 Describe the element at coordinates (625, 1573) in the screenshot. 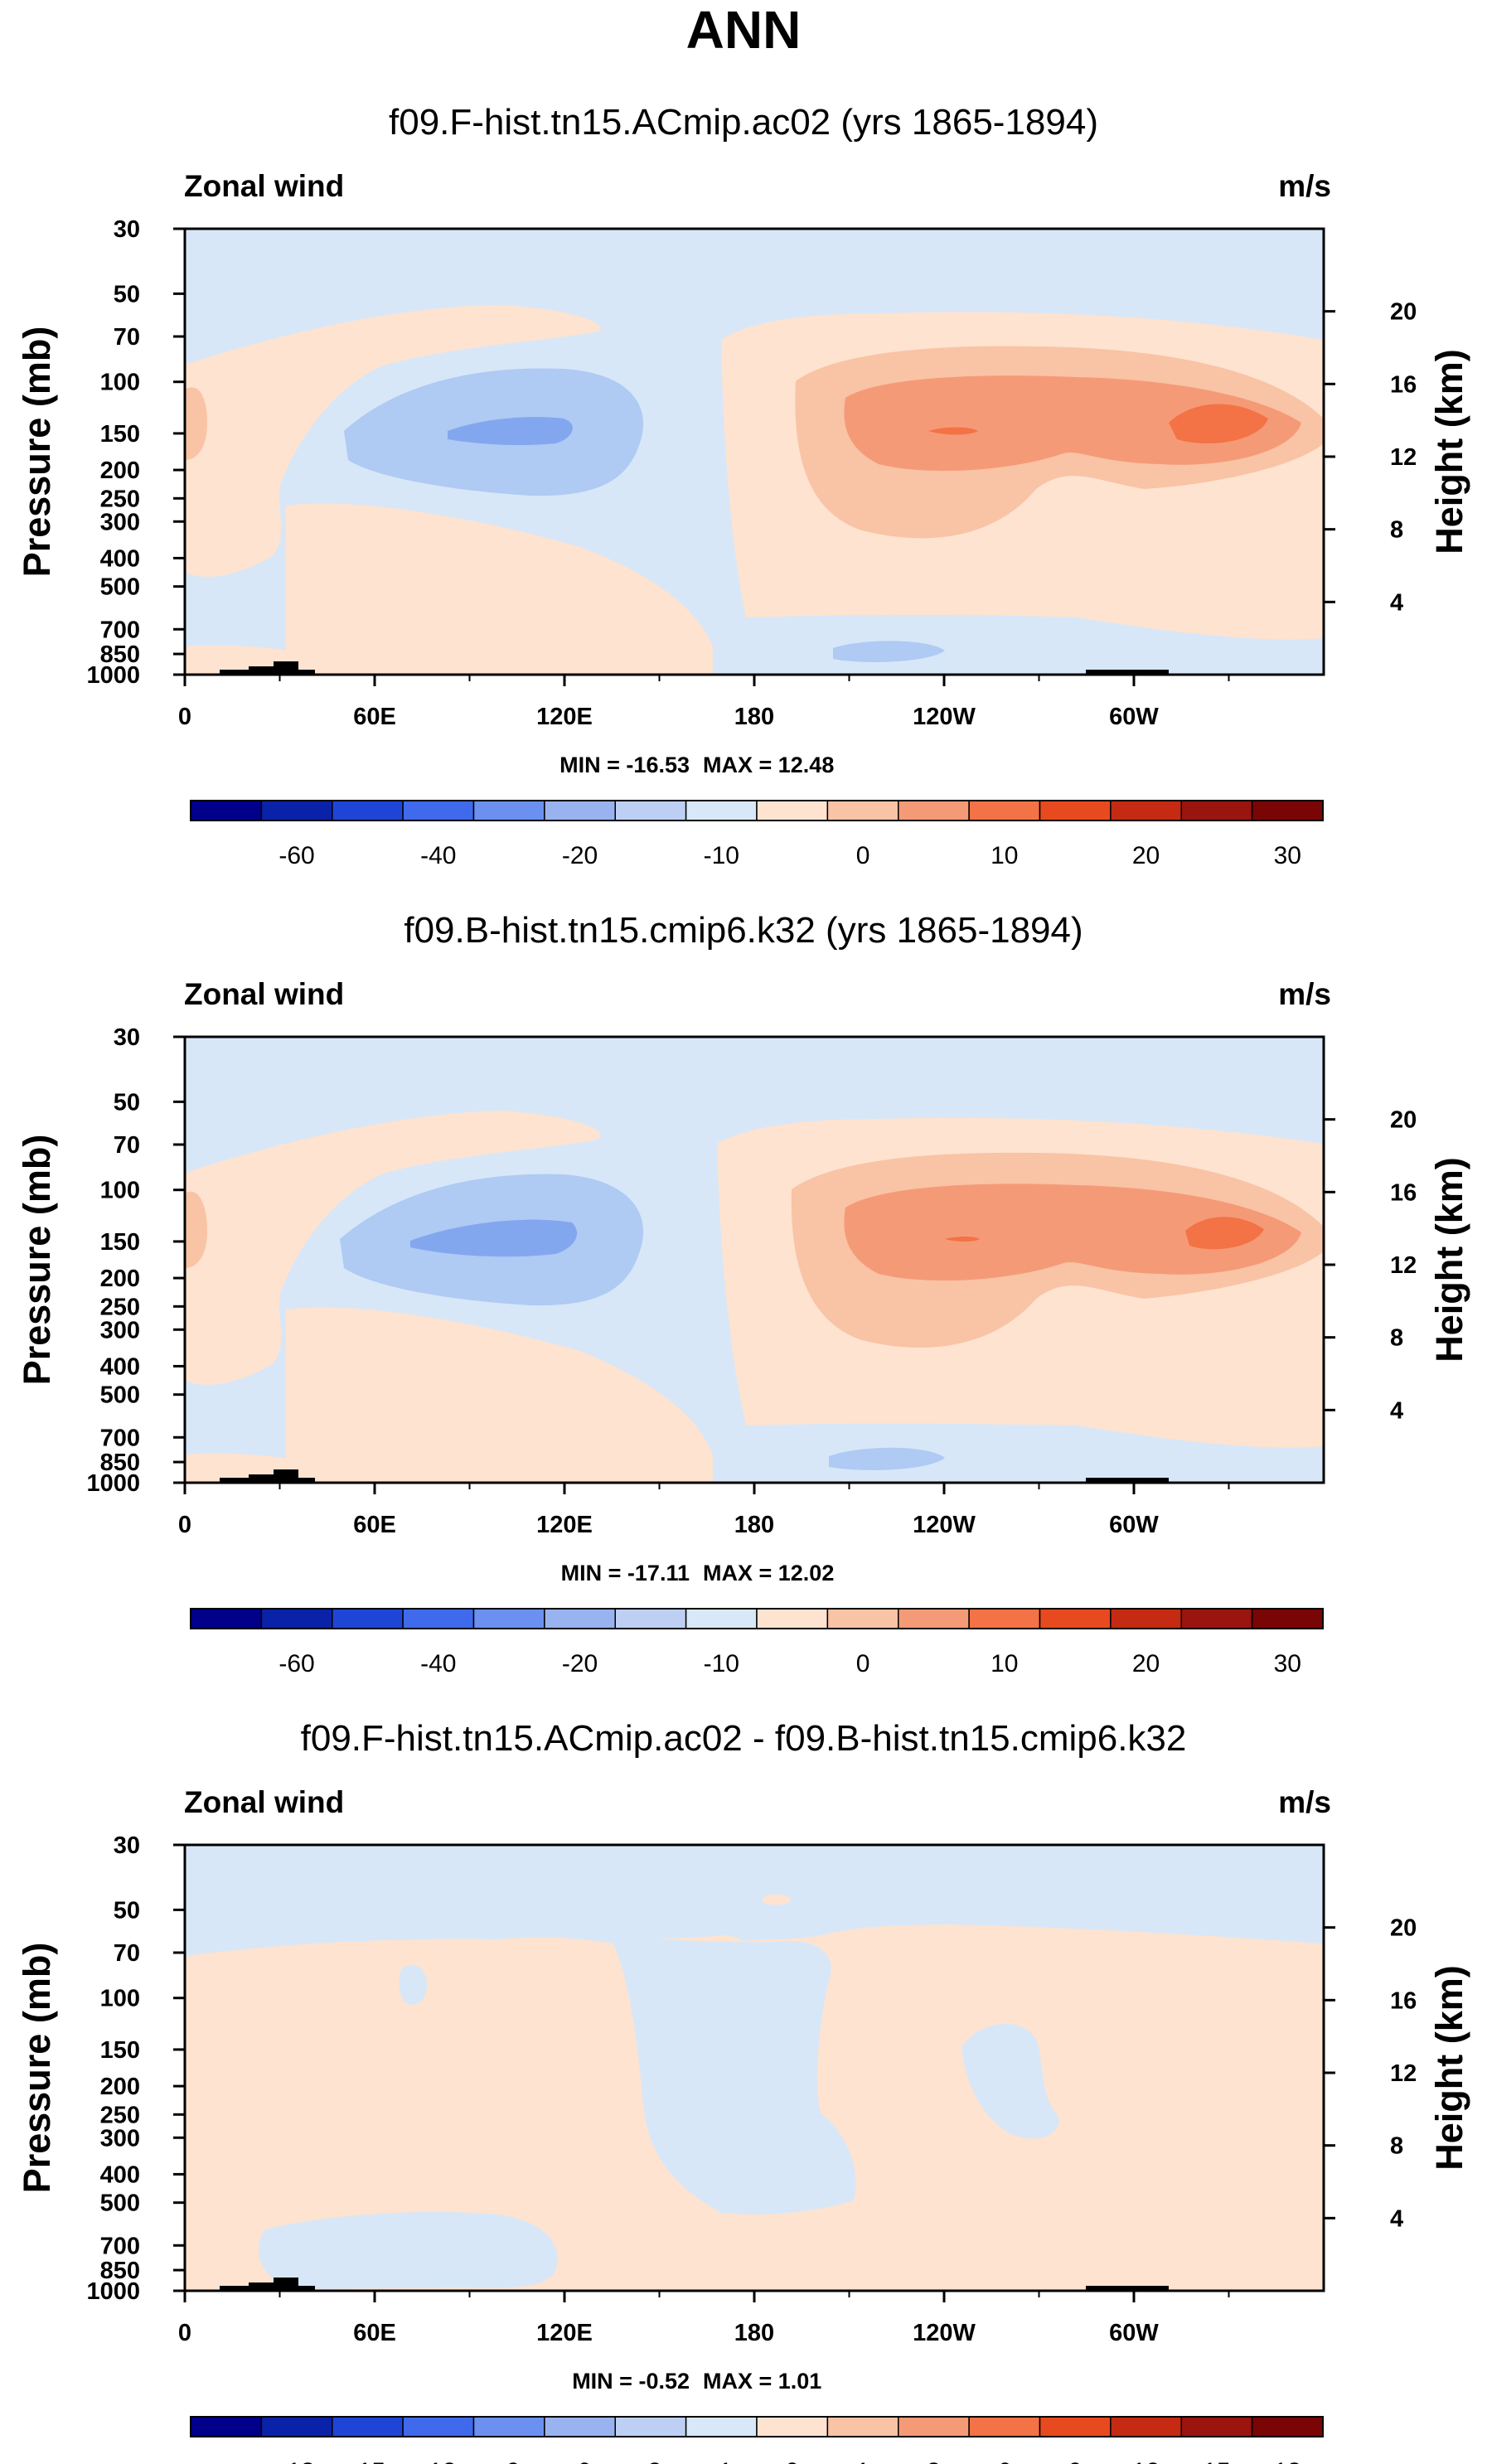

I see `min-label: MIN = -17.11` at that location.